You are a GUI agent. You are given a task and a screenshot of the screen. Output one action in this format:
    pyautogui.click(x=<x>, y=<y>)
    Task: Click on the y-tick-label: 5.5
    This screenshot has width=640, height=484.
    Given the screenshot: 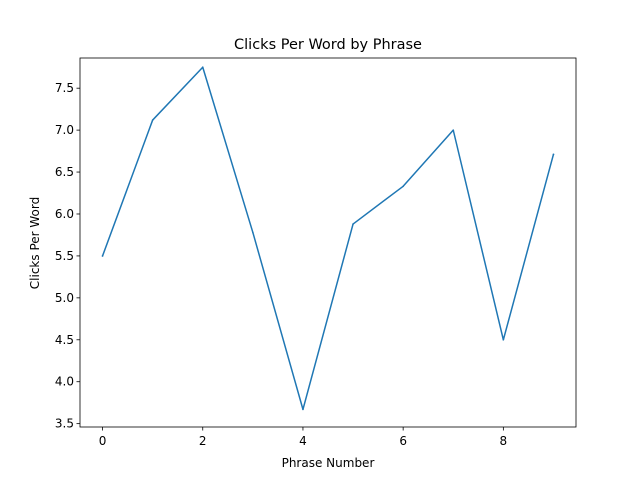 What is the action you would take?
    pyautogui.click(x=64, y=256)
    